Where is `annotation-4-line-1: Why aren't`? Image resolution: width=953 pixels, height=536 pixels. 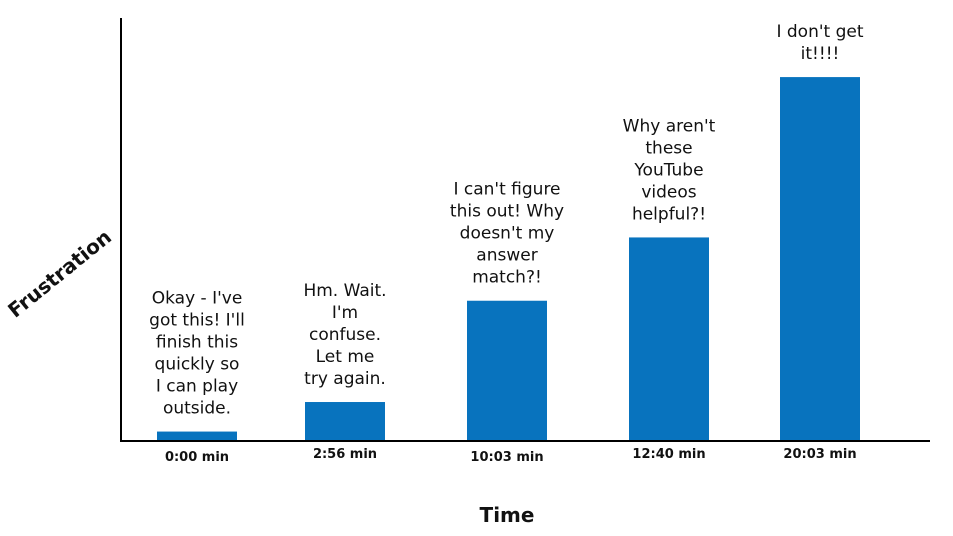 annotation-4-line-1: Why aren't is located at coordinates (669, 126).